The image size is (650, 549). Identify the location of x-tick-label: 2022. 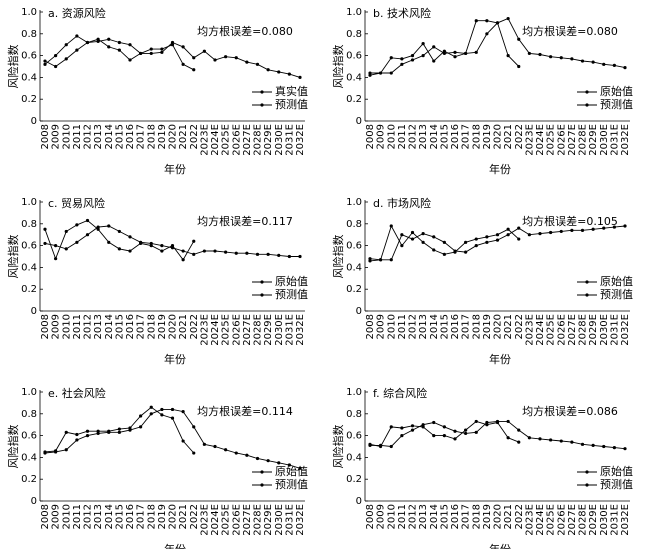
(519, 136).